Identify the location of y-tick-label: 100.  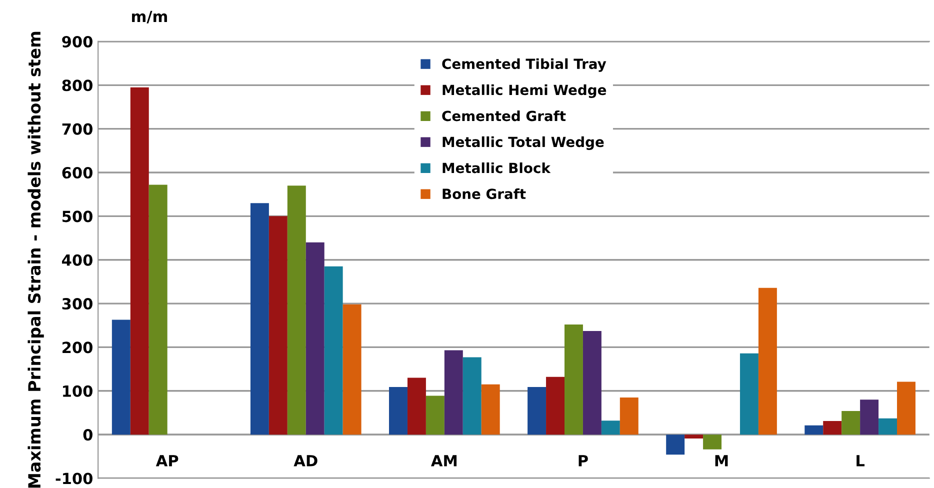
(77, 391).